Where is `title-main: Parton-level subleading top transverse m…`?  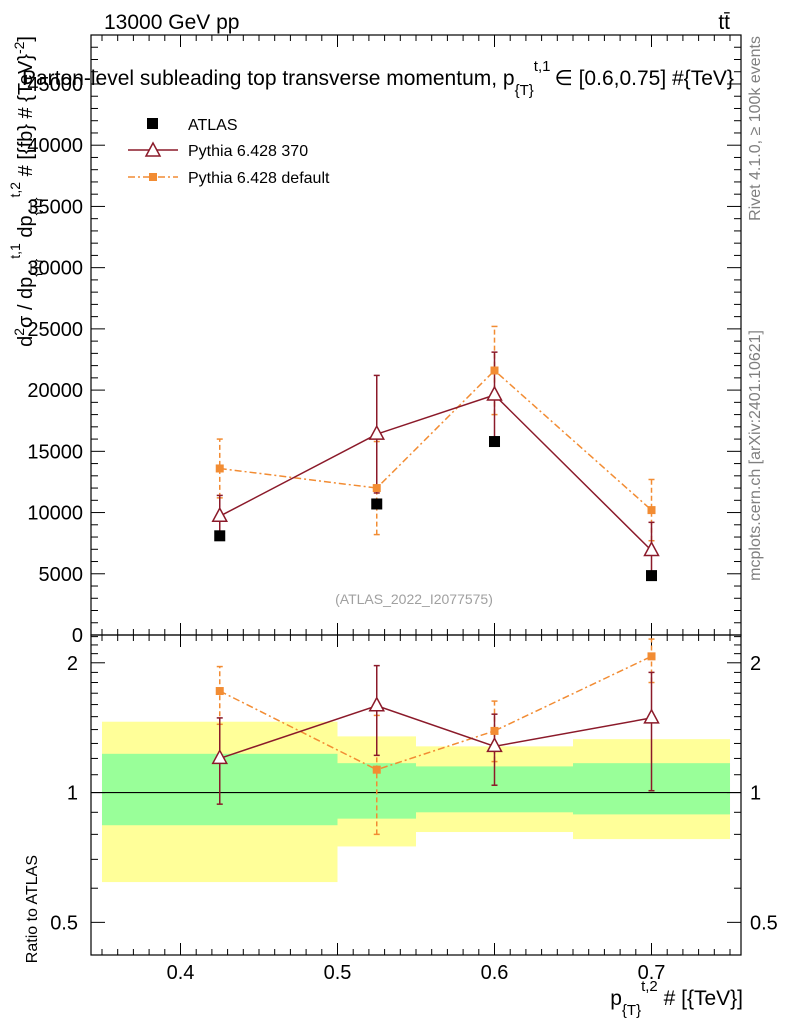 title-main: Parton-level subleading top transverse m… is located at coordinates (268, 78).